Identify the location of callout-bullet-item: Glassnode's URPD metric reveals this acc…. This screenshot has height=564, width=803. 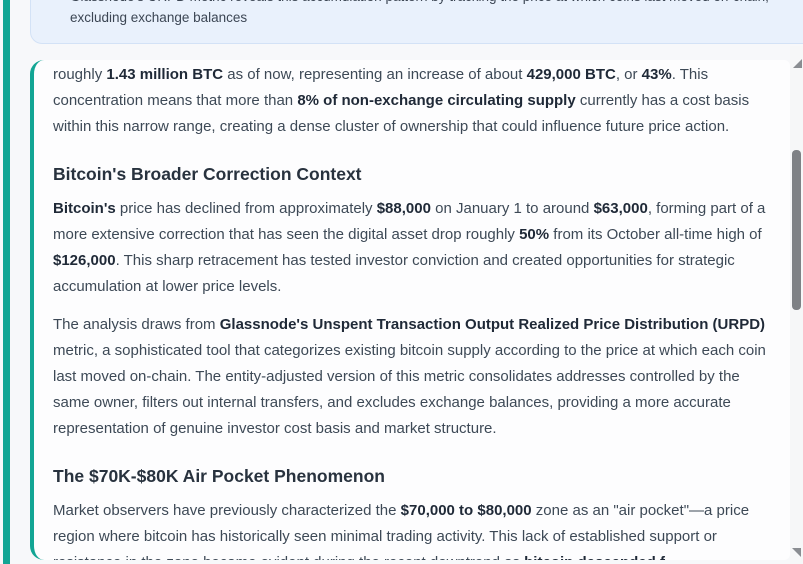
(422, 14).